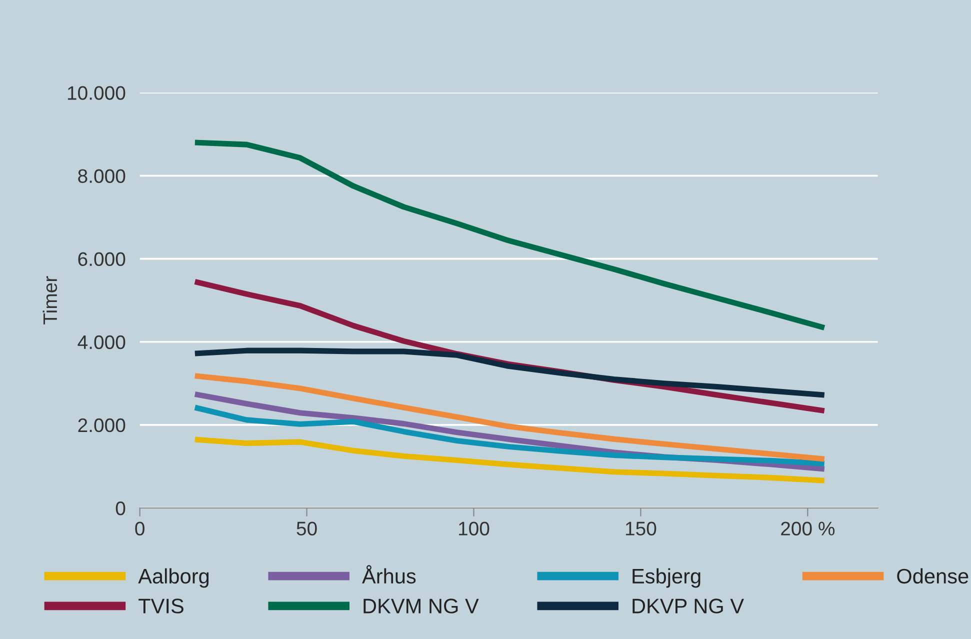  Describe the element at coordinates (688, 606) in the screenshot. I see `legend-label: DKVP NG V` at that location.